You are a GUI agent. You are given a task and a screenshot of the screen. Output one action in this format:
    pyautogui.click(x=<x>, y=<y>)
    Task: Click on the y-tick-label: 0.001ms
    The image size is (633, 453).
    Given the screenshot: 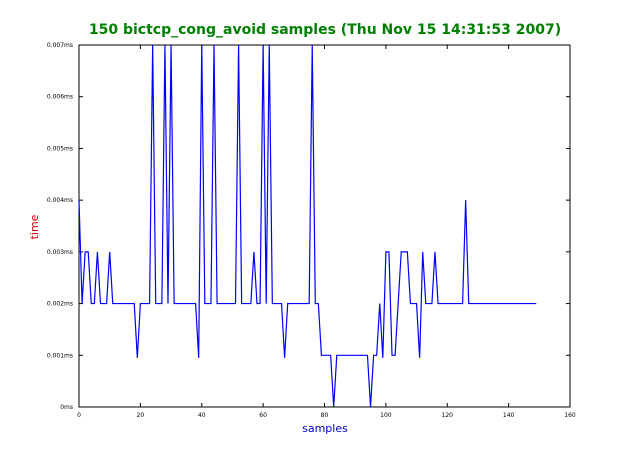 What is the action you would take?
    pyautogui.click(x=60, y=355)
    